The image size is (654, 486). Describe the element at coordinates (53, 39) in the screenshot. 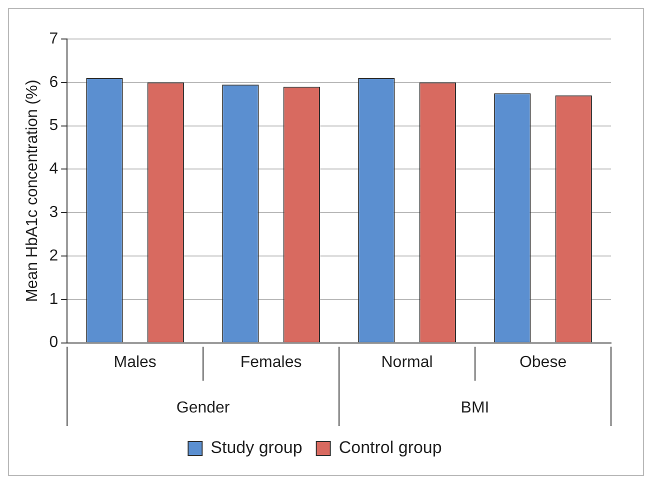

I see `y-tick-label: 7` at that location.